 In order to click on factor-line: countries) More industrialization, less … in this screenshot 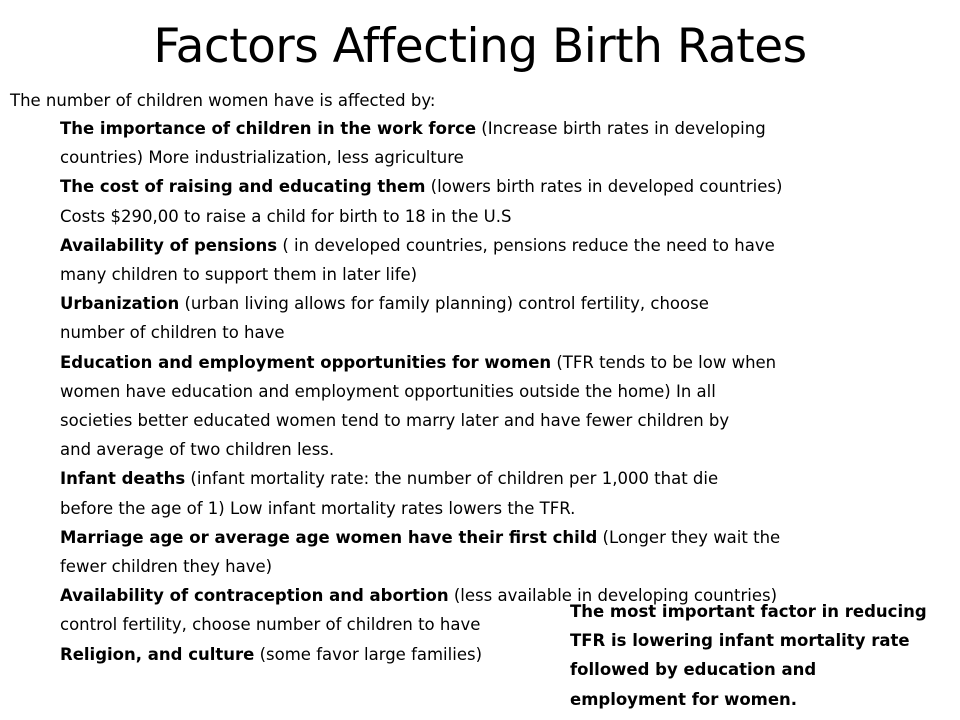, I will do `click(262, 158)`.